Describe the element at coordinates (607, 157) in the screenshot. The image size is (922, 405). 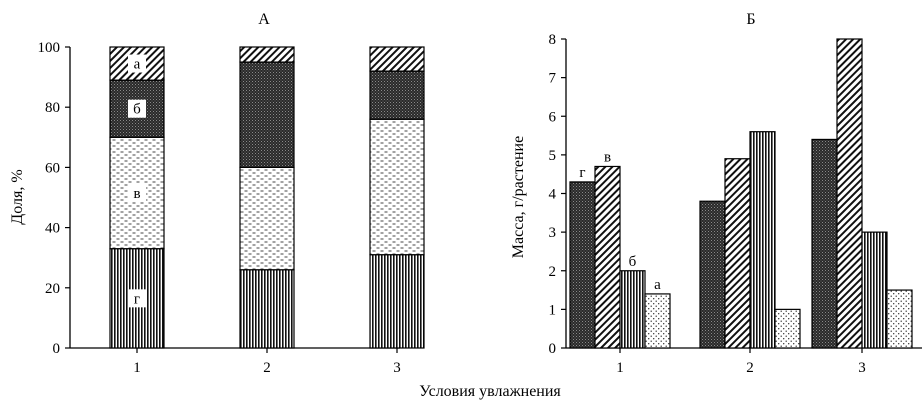
I see `chart-b-bar-label: в` at that location.